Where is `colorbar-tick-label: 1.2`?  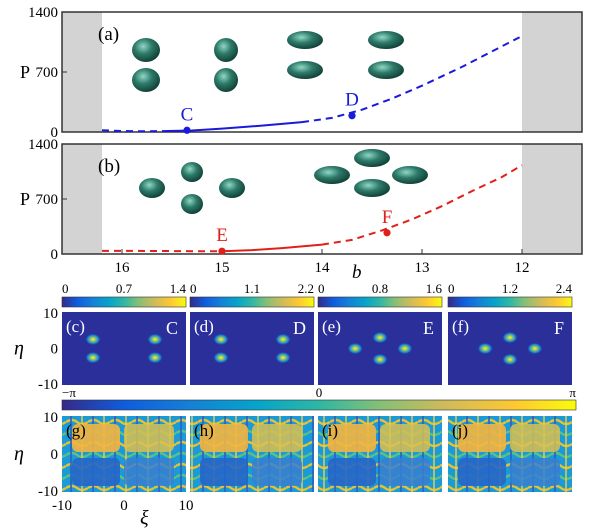 colorbar-tick-label: 1.2 is located at coordinates (510, 288).